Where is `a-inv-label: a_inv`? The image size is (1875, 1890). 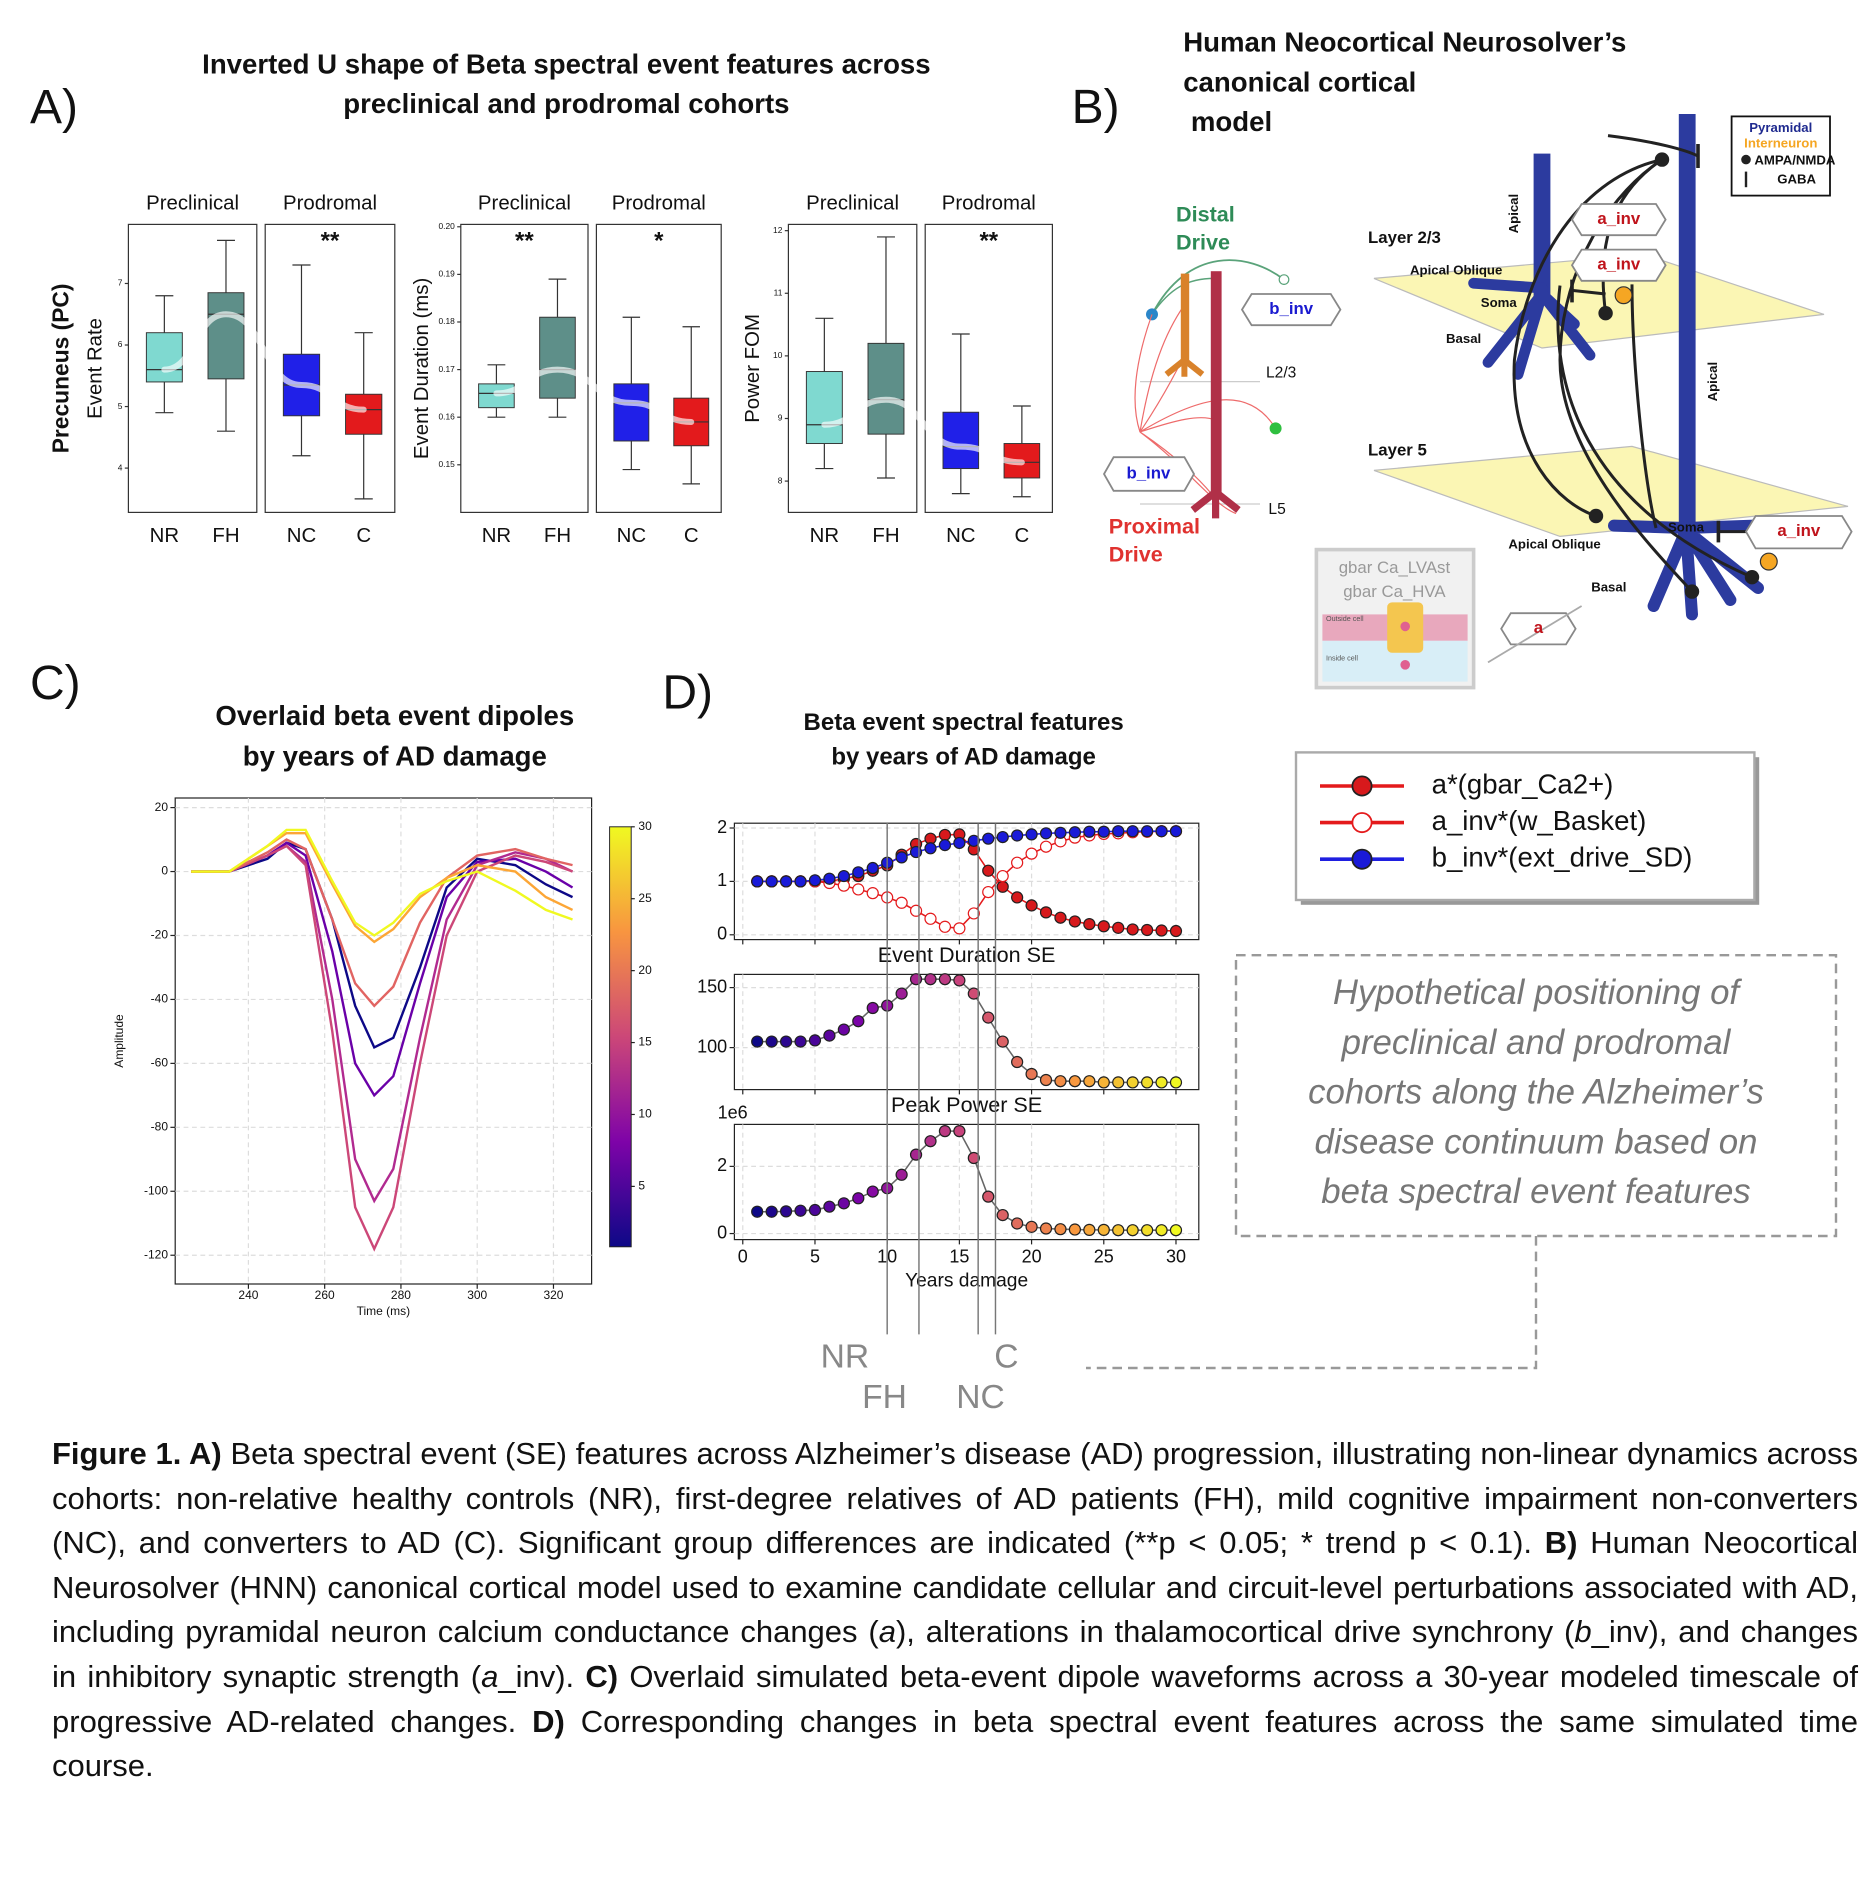
a-inv-label: a_inv is located at coordinates (1799, 530).